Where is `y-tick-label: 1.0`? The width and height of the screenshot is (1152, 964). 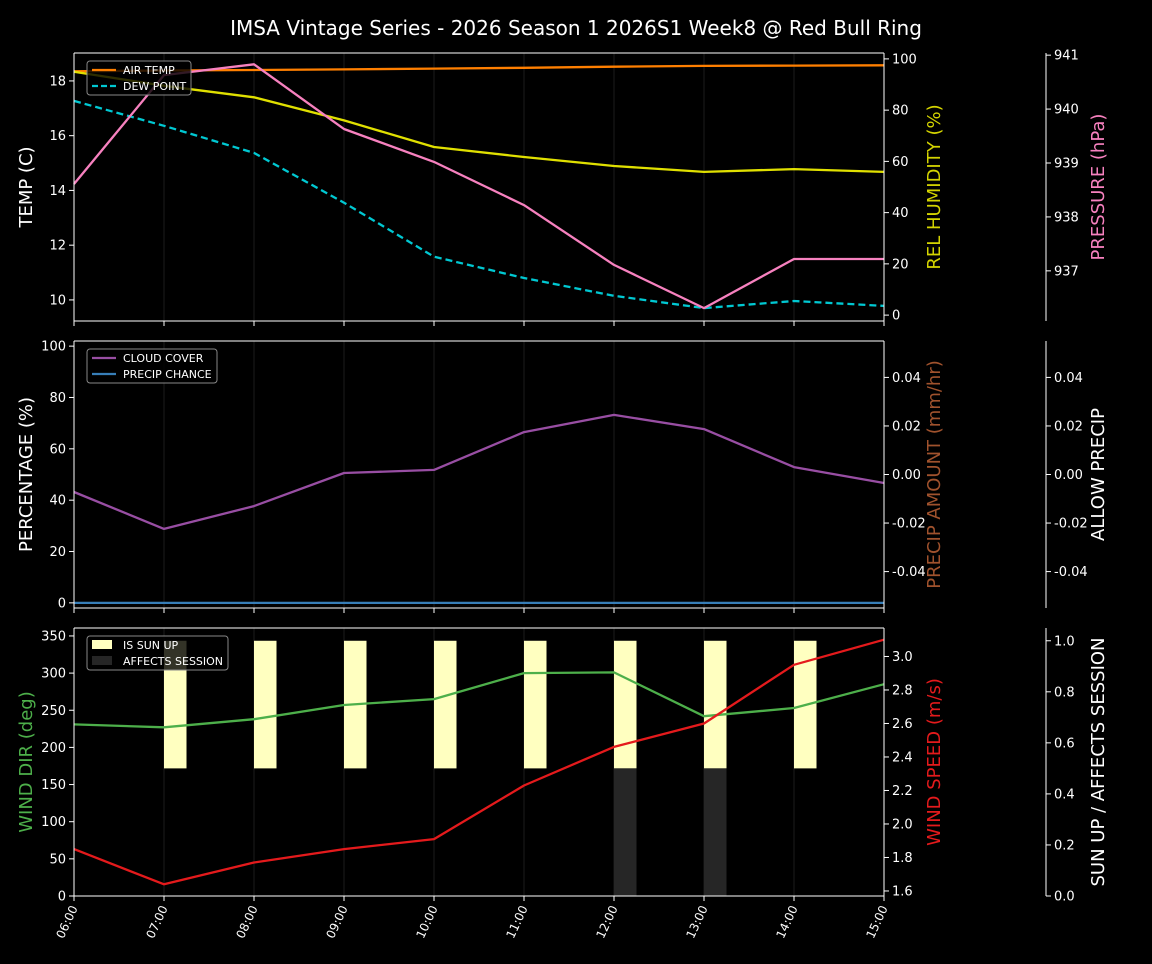 y-tick-label: 1.0 is located at coordinates (1064, 641).